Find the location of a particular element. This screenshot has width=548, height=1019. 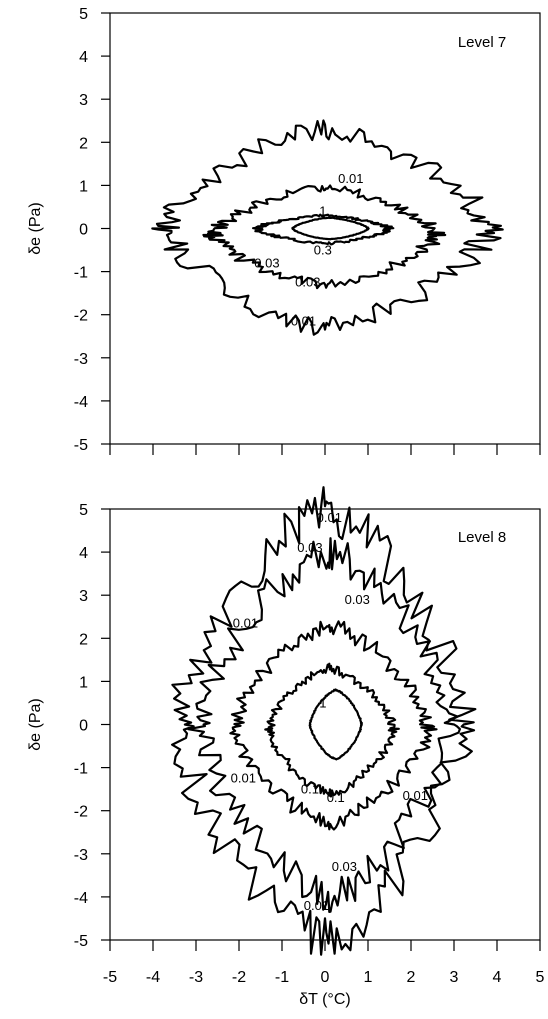

x-tick-label: -2 is located at coordinates (239, 977).